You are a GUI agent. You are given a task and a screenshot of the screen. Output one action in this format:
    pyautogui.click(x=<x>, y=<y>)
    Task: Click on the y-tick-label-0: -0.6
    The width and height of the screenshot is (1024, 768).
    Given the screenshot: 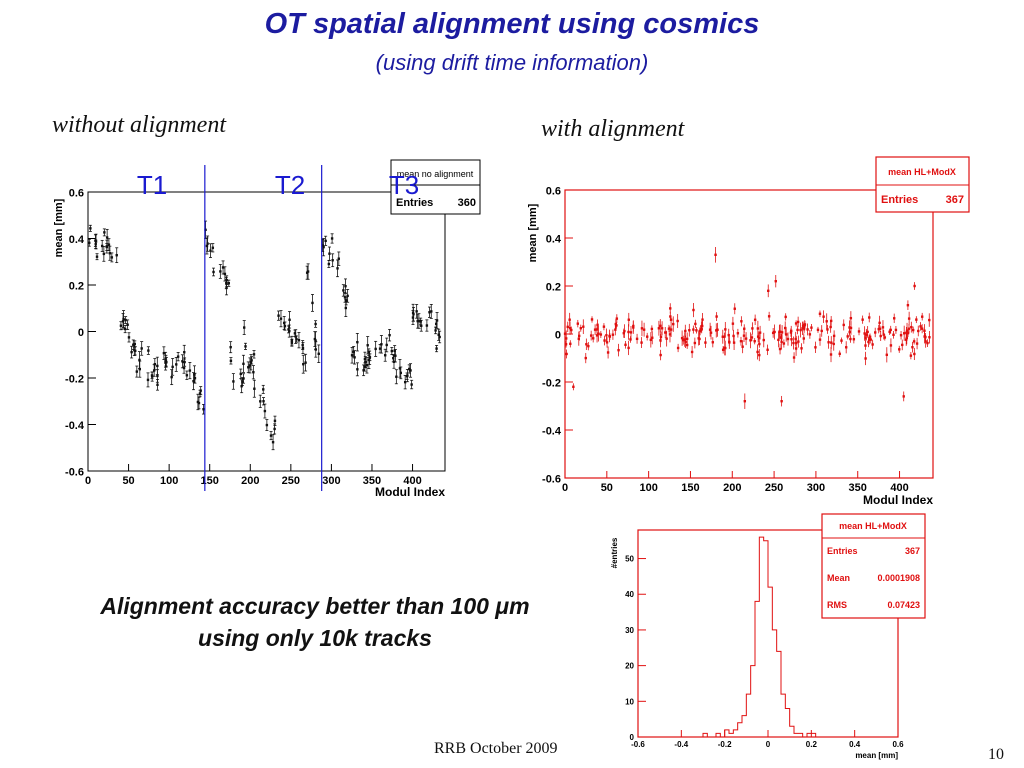 What is the action you would take?
    pyautogui.click(x=551, y=480)
    